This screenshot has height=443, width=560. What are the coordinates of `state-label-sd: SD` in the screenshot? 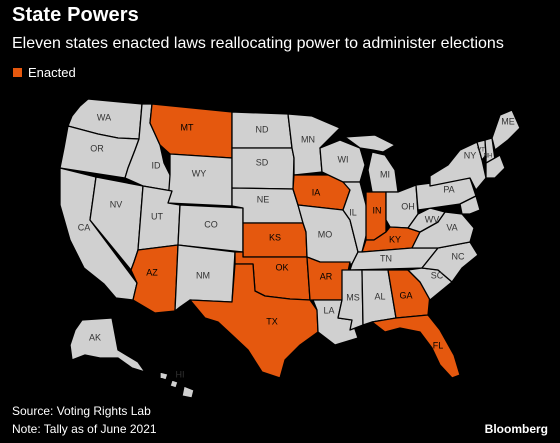 It's located at (262, 162).